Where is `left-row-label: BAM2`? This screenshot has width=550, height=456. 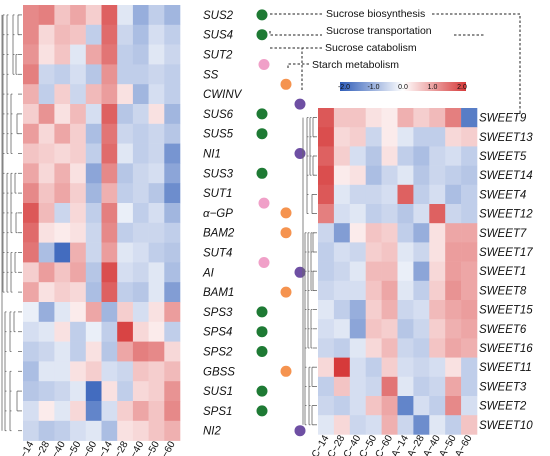 left-row-label: BAM2 is located at coordinates (219, 234).